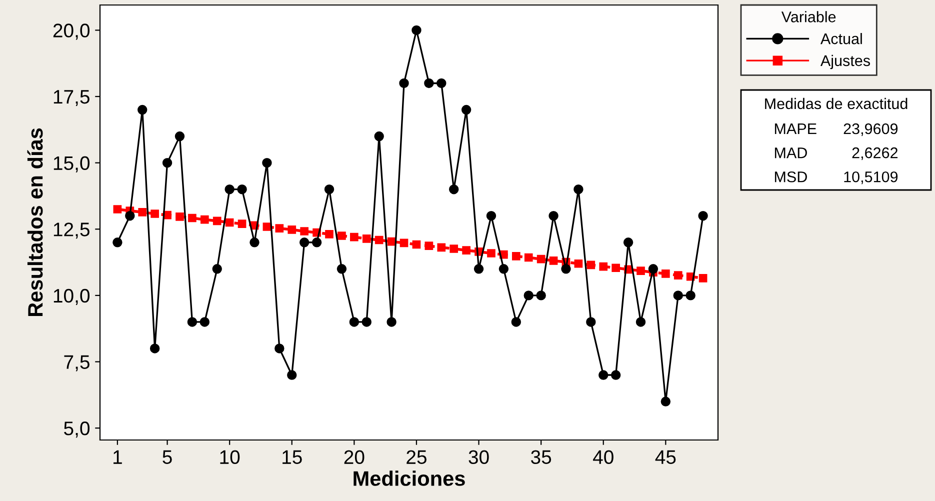  What do you see at coordinates (35, 222) in the screenshot?
I see `y-axis-title: Resultados en días` at bounding box center [35, 222].